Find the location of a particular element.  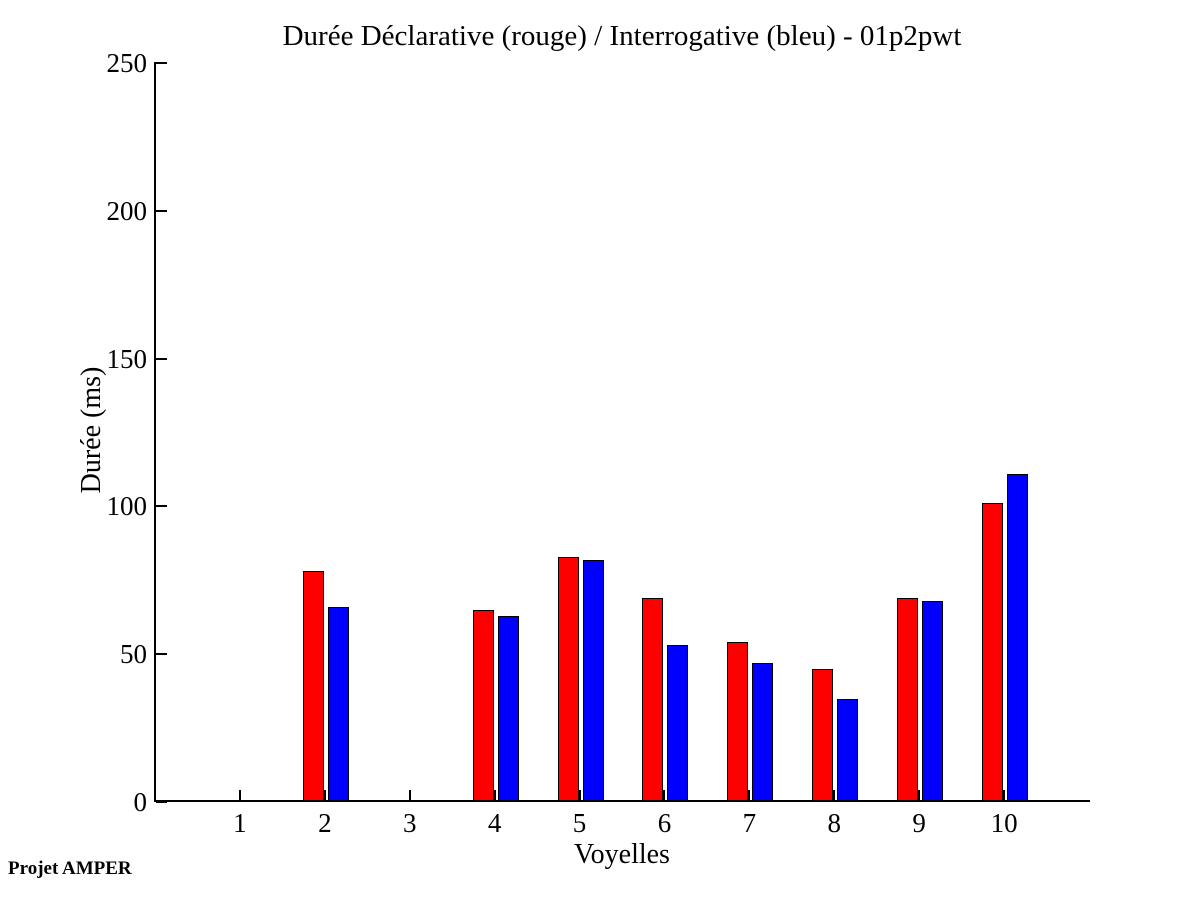

x-tick-label-9: 9 is located at coordinates (919, 823).